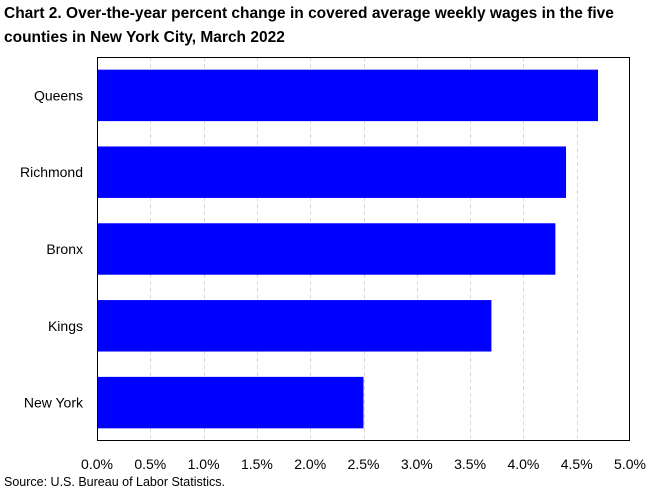  Describe the element at coordinates (114, 482) in the screenshot. I see `source-note: Source: U.S. Bureau of Labor Statistics.` at that location.